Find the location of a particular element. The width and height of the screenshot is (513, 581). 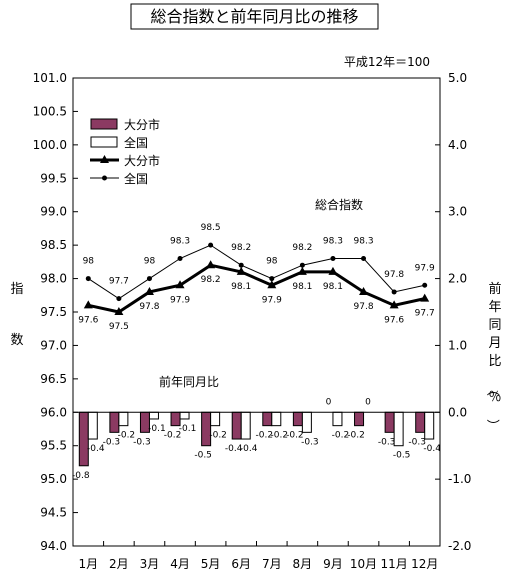

right-axis-tick-label: 3.0 is located at coordinates (457, 212).